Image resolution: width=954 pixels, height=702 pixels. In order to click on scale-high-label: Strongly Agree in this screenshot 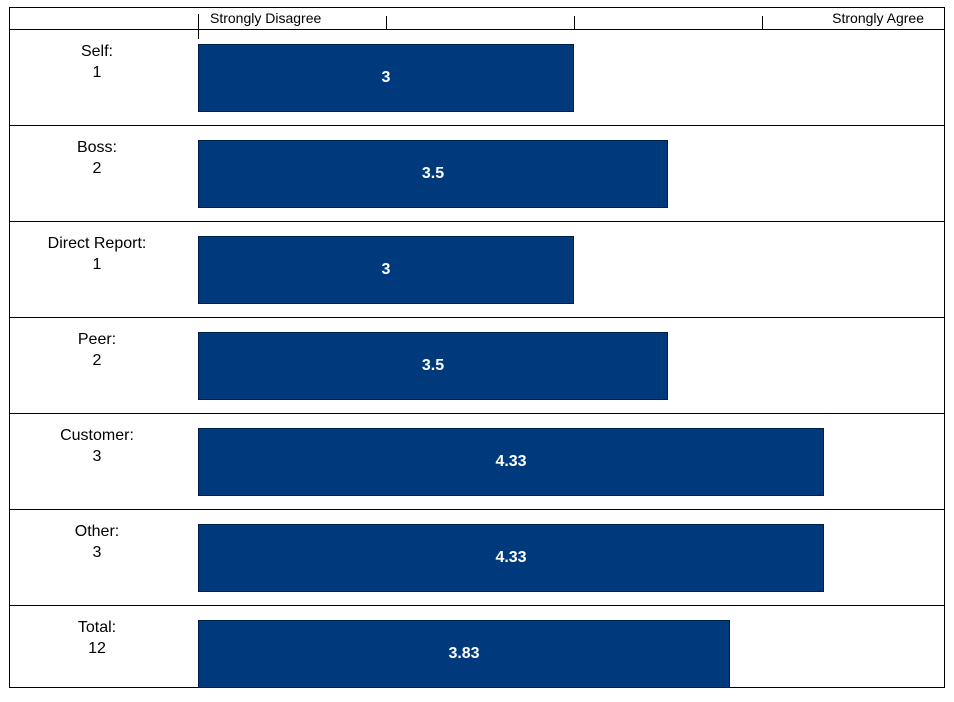, I will do `click(878, 18)`.